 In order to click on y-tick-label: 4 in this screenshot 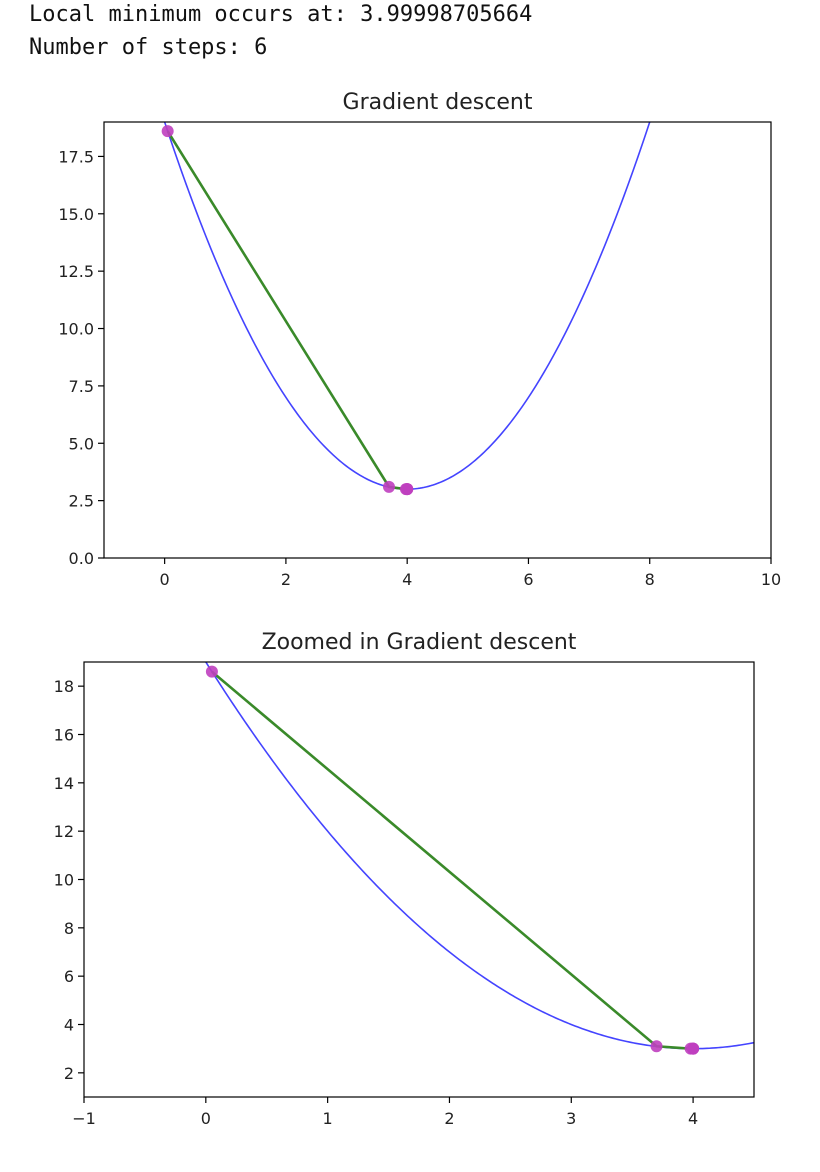, I will do `click(69, 1025)`.